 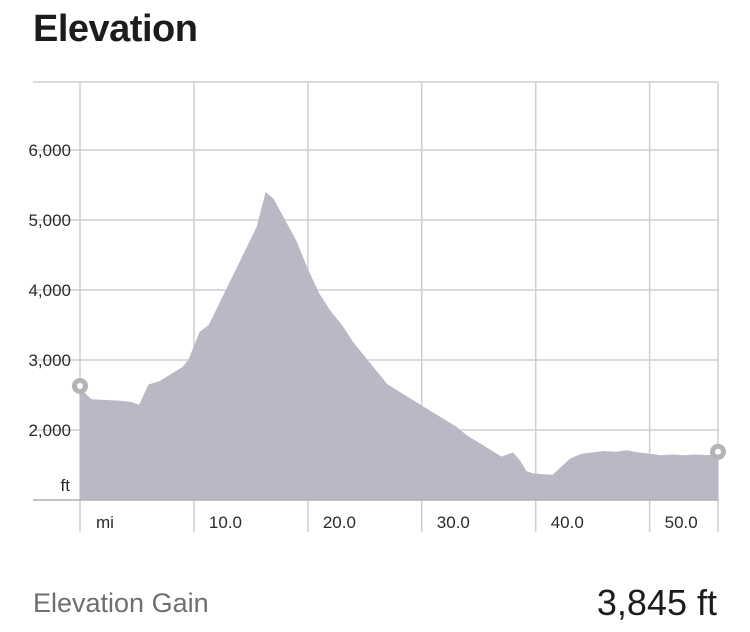 What do you see at coordinates (105, 522) in the screenshot?
I see `x-unit-label: mi` at bounding box center [105, 522].